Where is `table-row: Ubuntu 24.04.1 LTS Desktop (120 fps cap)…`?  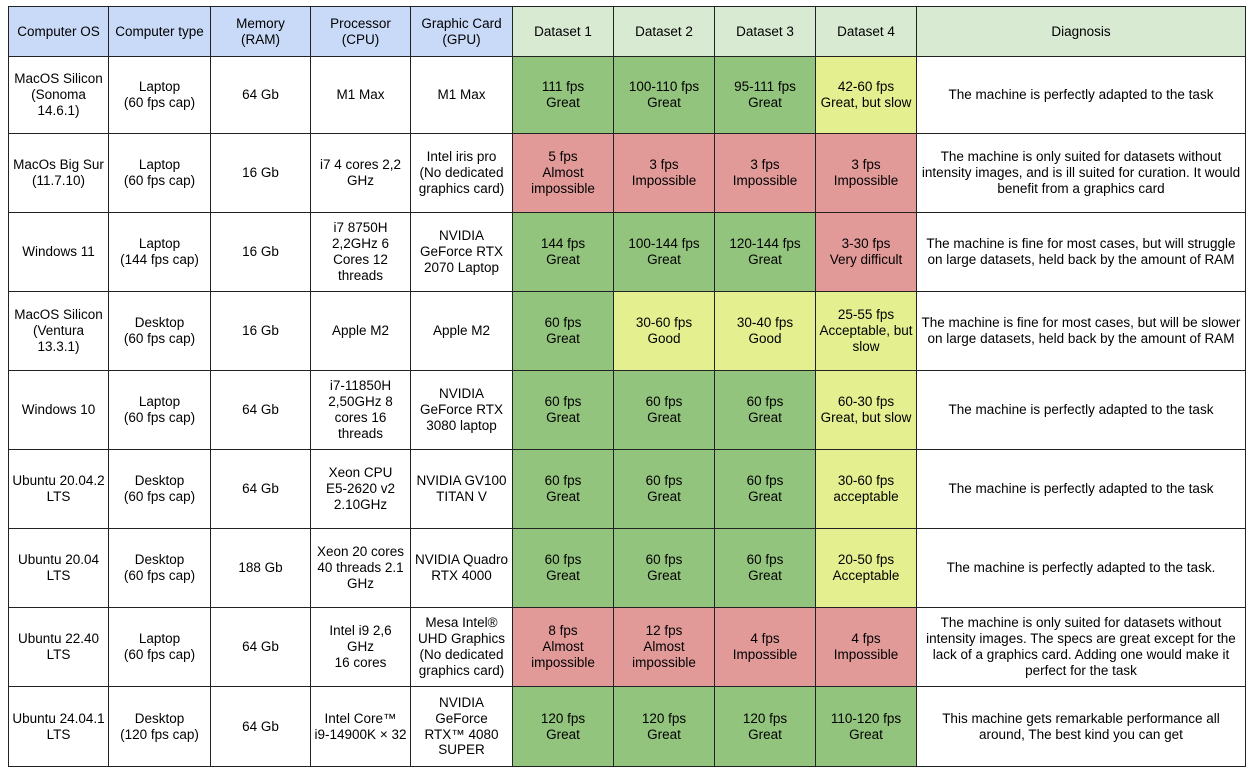
table-row: Ubuntu 24.04.1 LTS Desktop (120 fps cap)… is located at coordinates (627, 726).